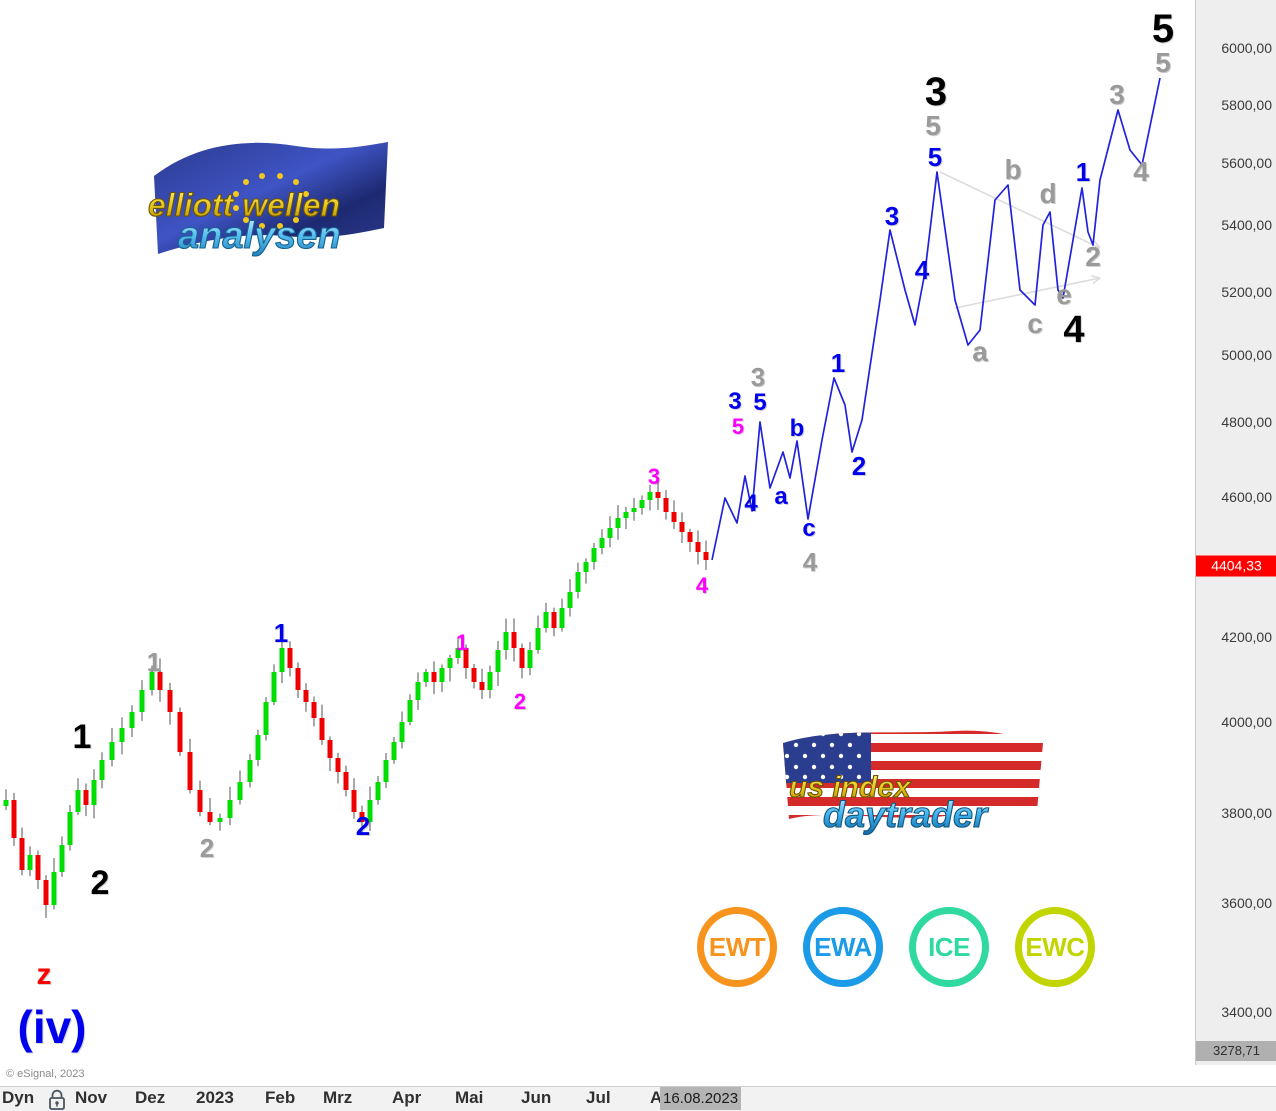 The height and width of the screenshot is (1111, 1276). I want to click on wave-label-iv: (iv), so click(52, 1027).